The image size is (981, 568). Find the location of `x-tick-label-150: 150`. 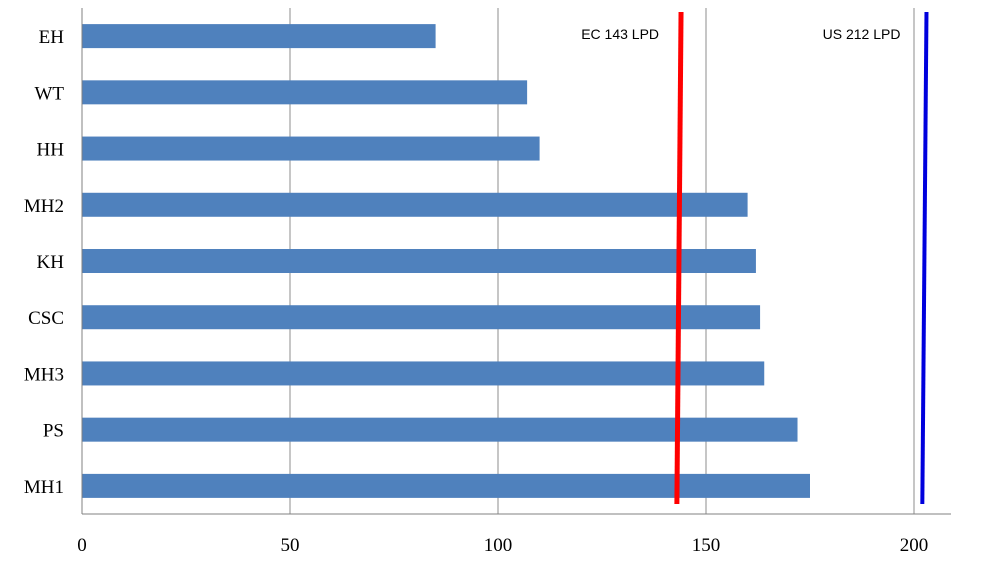

x-tick-label-150: 150 is located at coordinates (706, 545).